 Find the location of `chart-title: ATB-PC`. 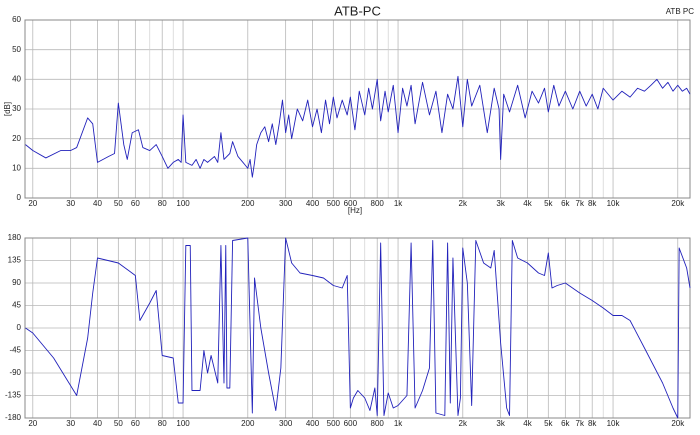

chart-title: ATB-PC is located at coordinates (357, 10).